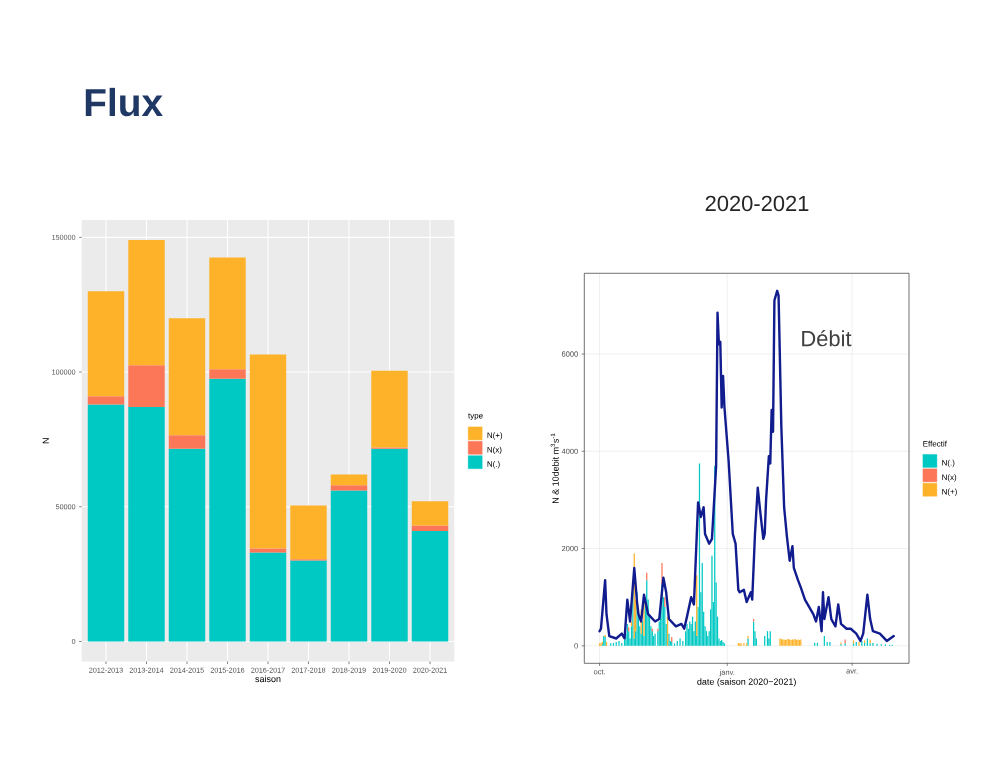 This screenshot has height=762, width=1006. What do you see at coordinates (827, 338) in the screenshot?
I see `series-label: Débit` at bounding box center [827, 338].